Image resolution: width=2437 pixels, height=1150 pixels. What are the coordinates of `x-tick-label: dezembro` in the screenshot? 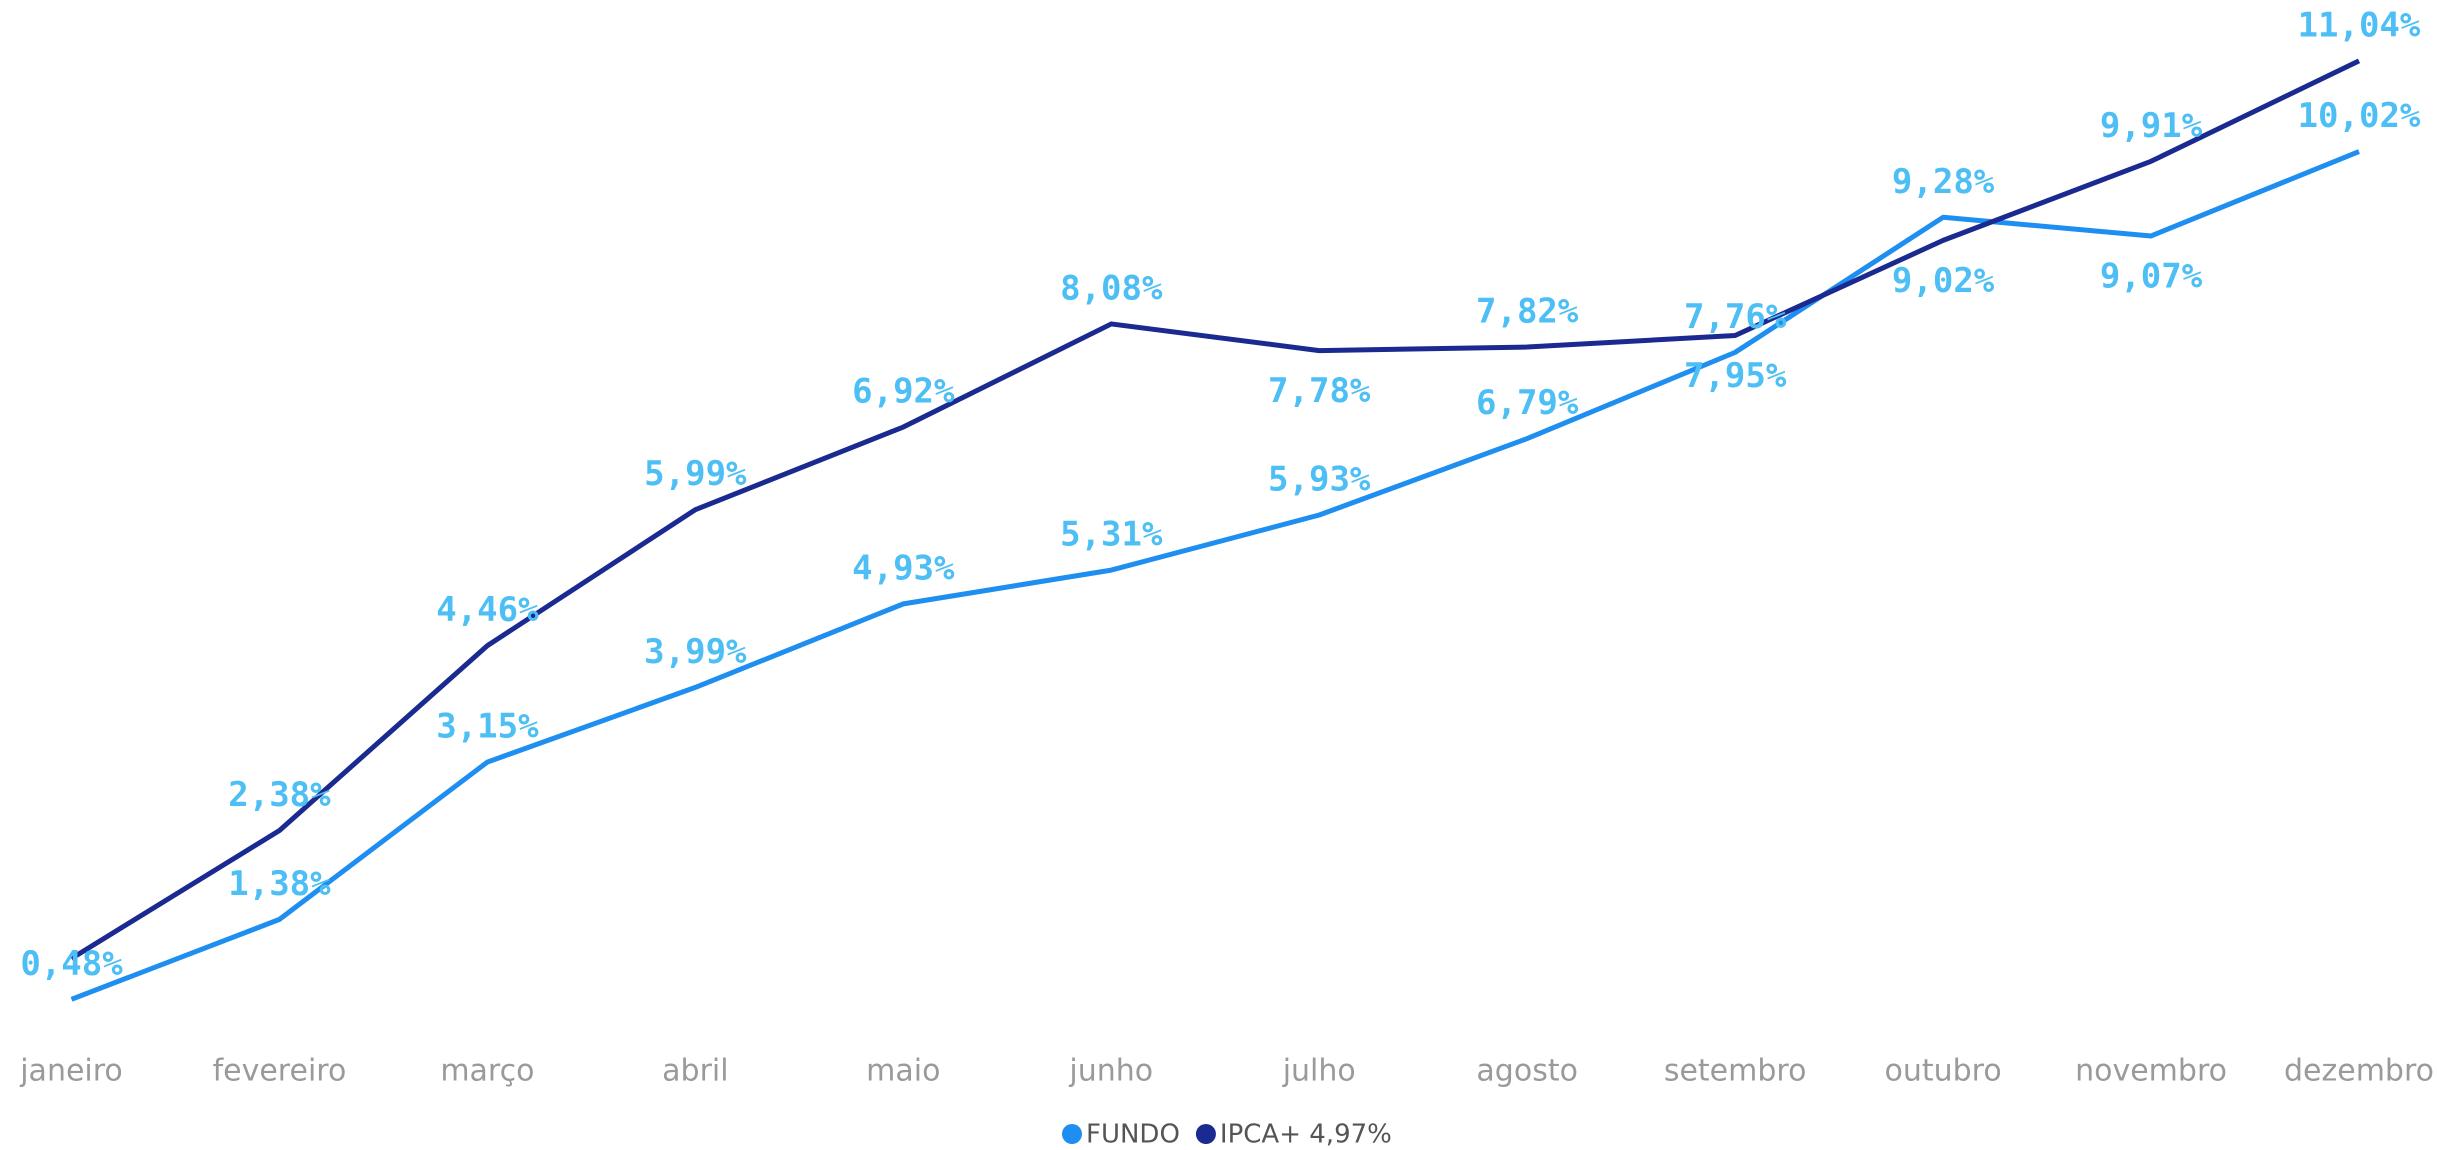 It's located at (2359, 1071).